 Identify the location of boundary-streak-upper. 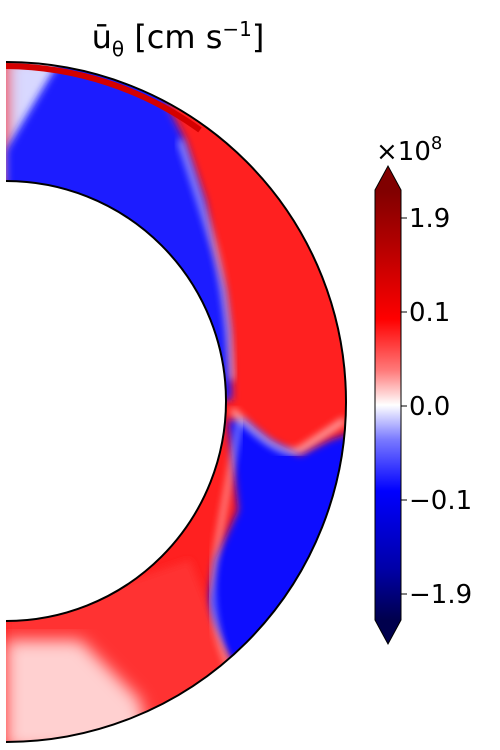
(206, 260).